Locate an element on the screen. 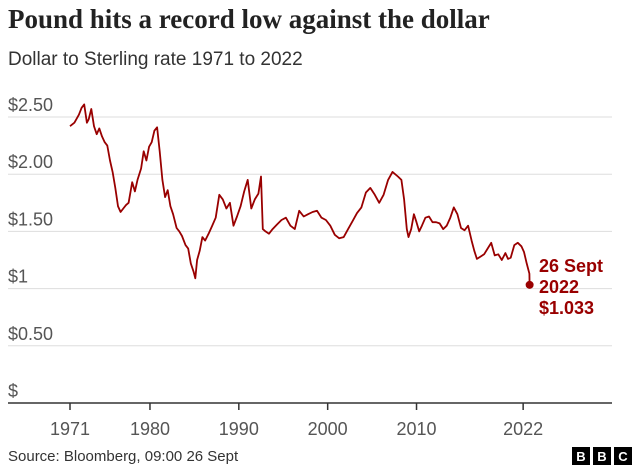 This screenshot has height=470, width=640. y-tick-label: $1 is located at coordinates (18, 277).